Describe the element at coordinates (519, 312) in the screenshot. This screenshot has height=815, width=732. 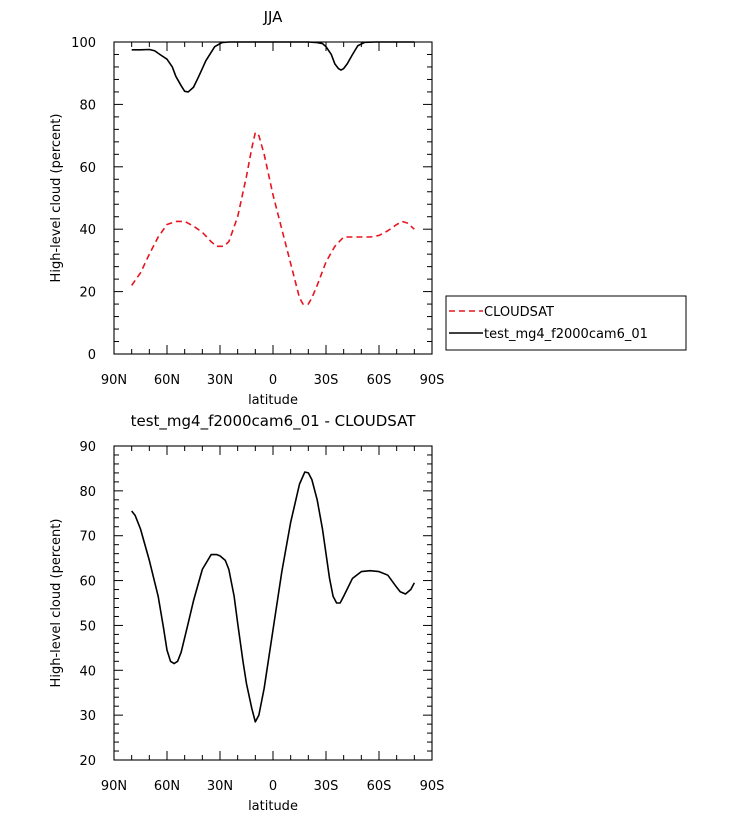
I see `legend-label: CLOUDSAT` at that location.